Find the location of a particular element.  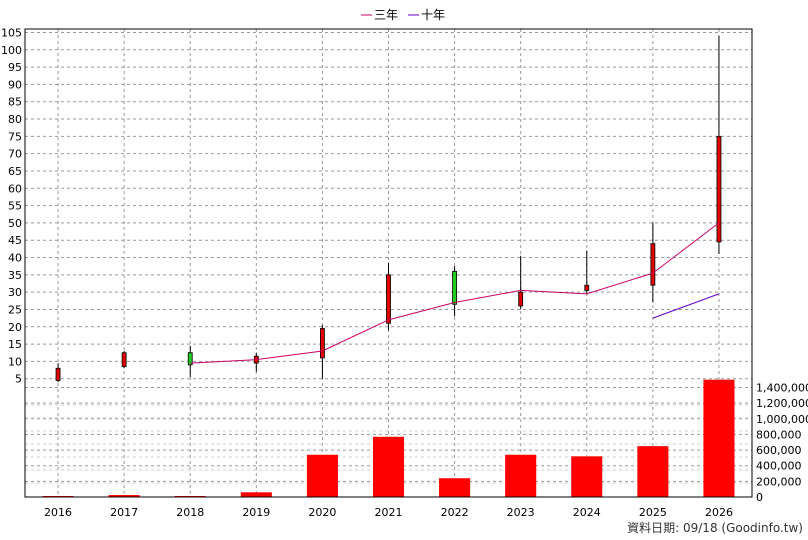

x-tick-label: 2020 is located at coordinates (322, 512).